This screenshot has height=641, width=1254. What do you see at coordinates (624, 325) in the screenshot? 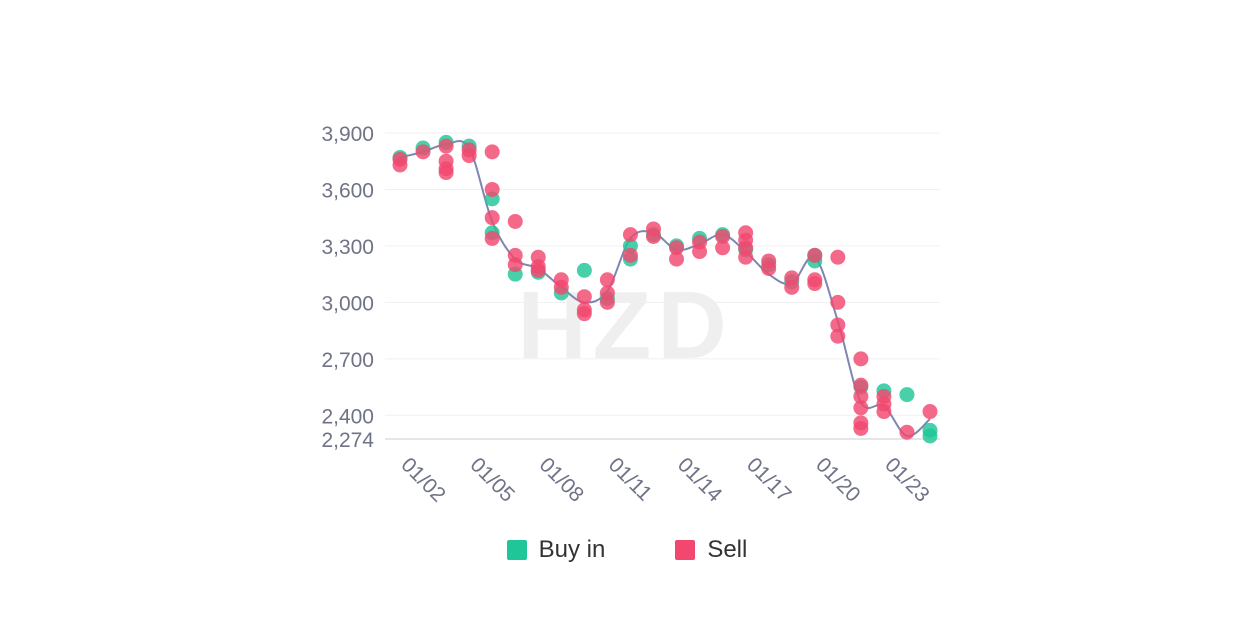
I see `watermark: HZD` at bounding box center [624, 325].